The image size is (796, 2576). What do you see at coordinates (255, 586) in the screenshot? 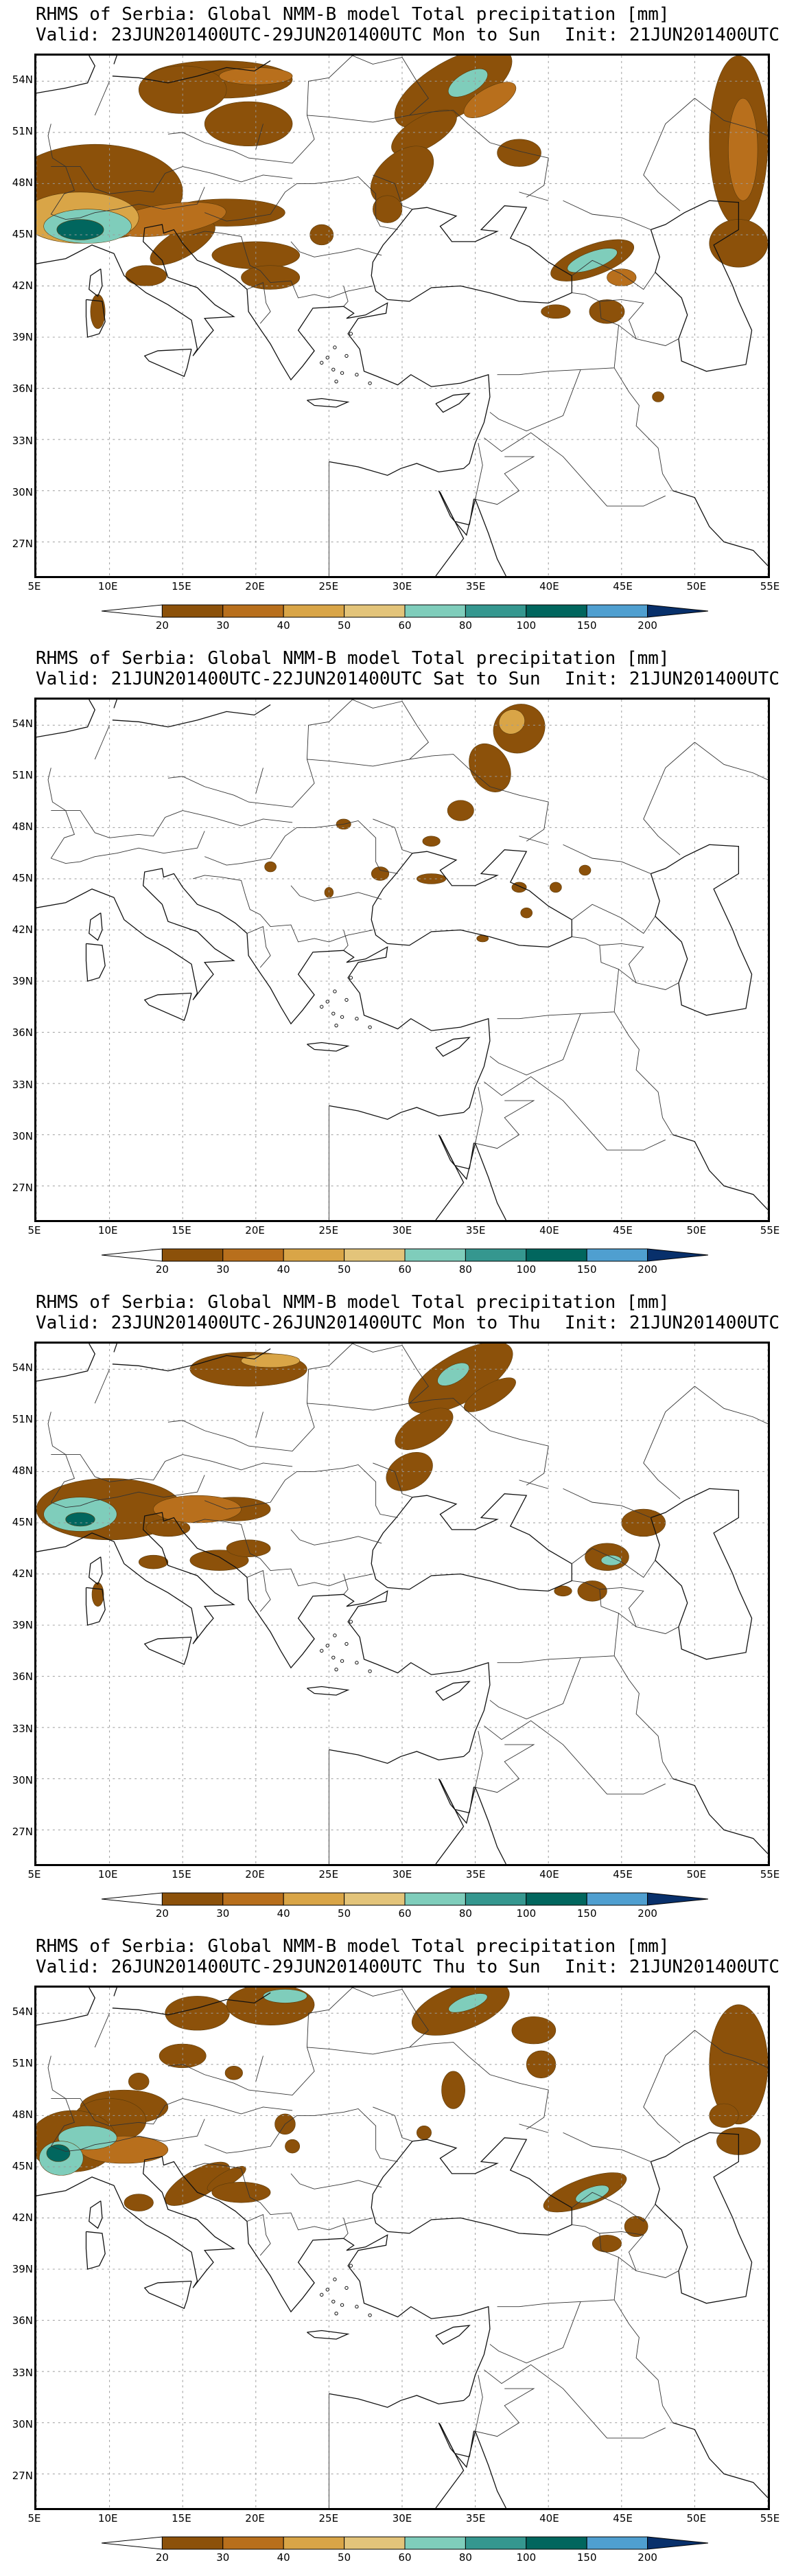
I see `lon-label: 20E` at bounding box center [255, 586].